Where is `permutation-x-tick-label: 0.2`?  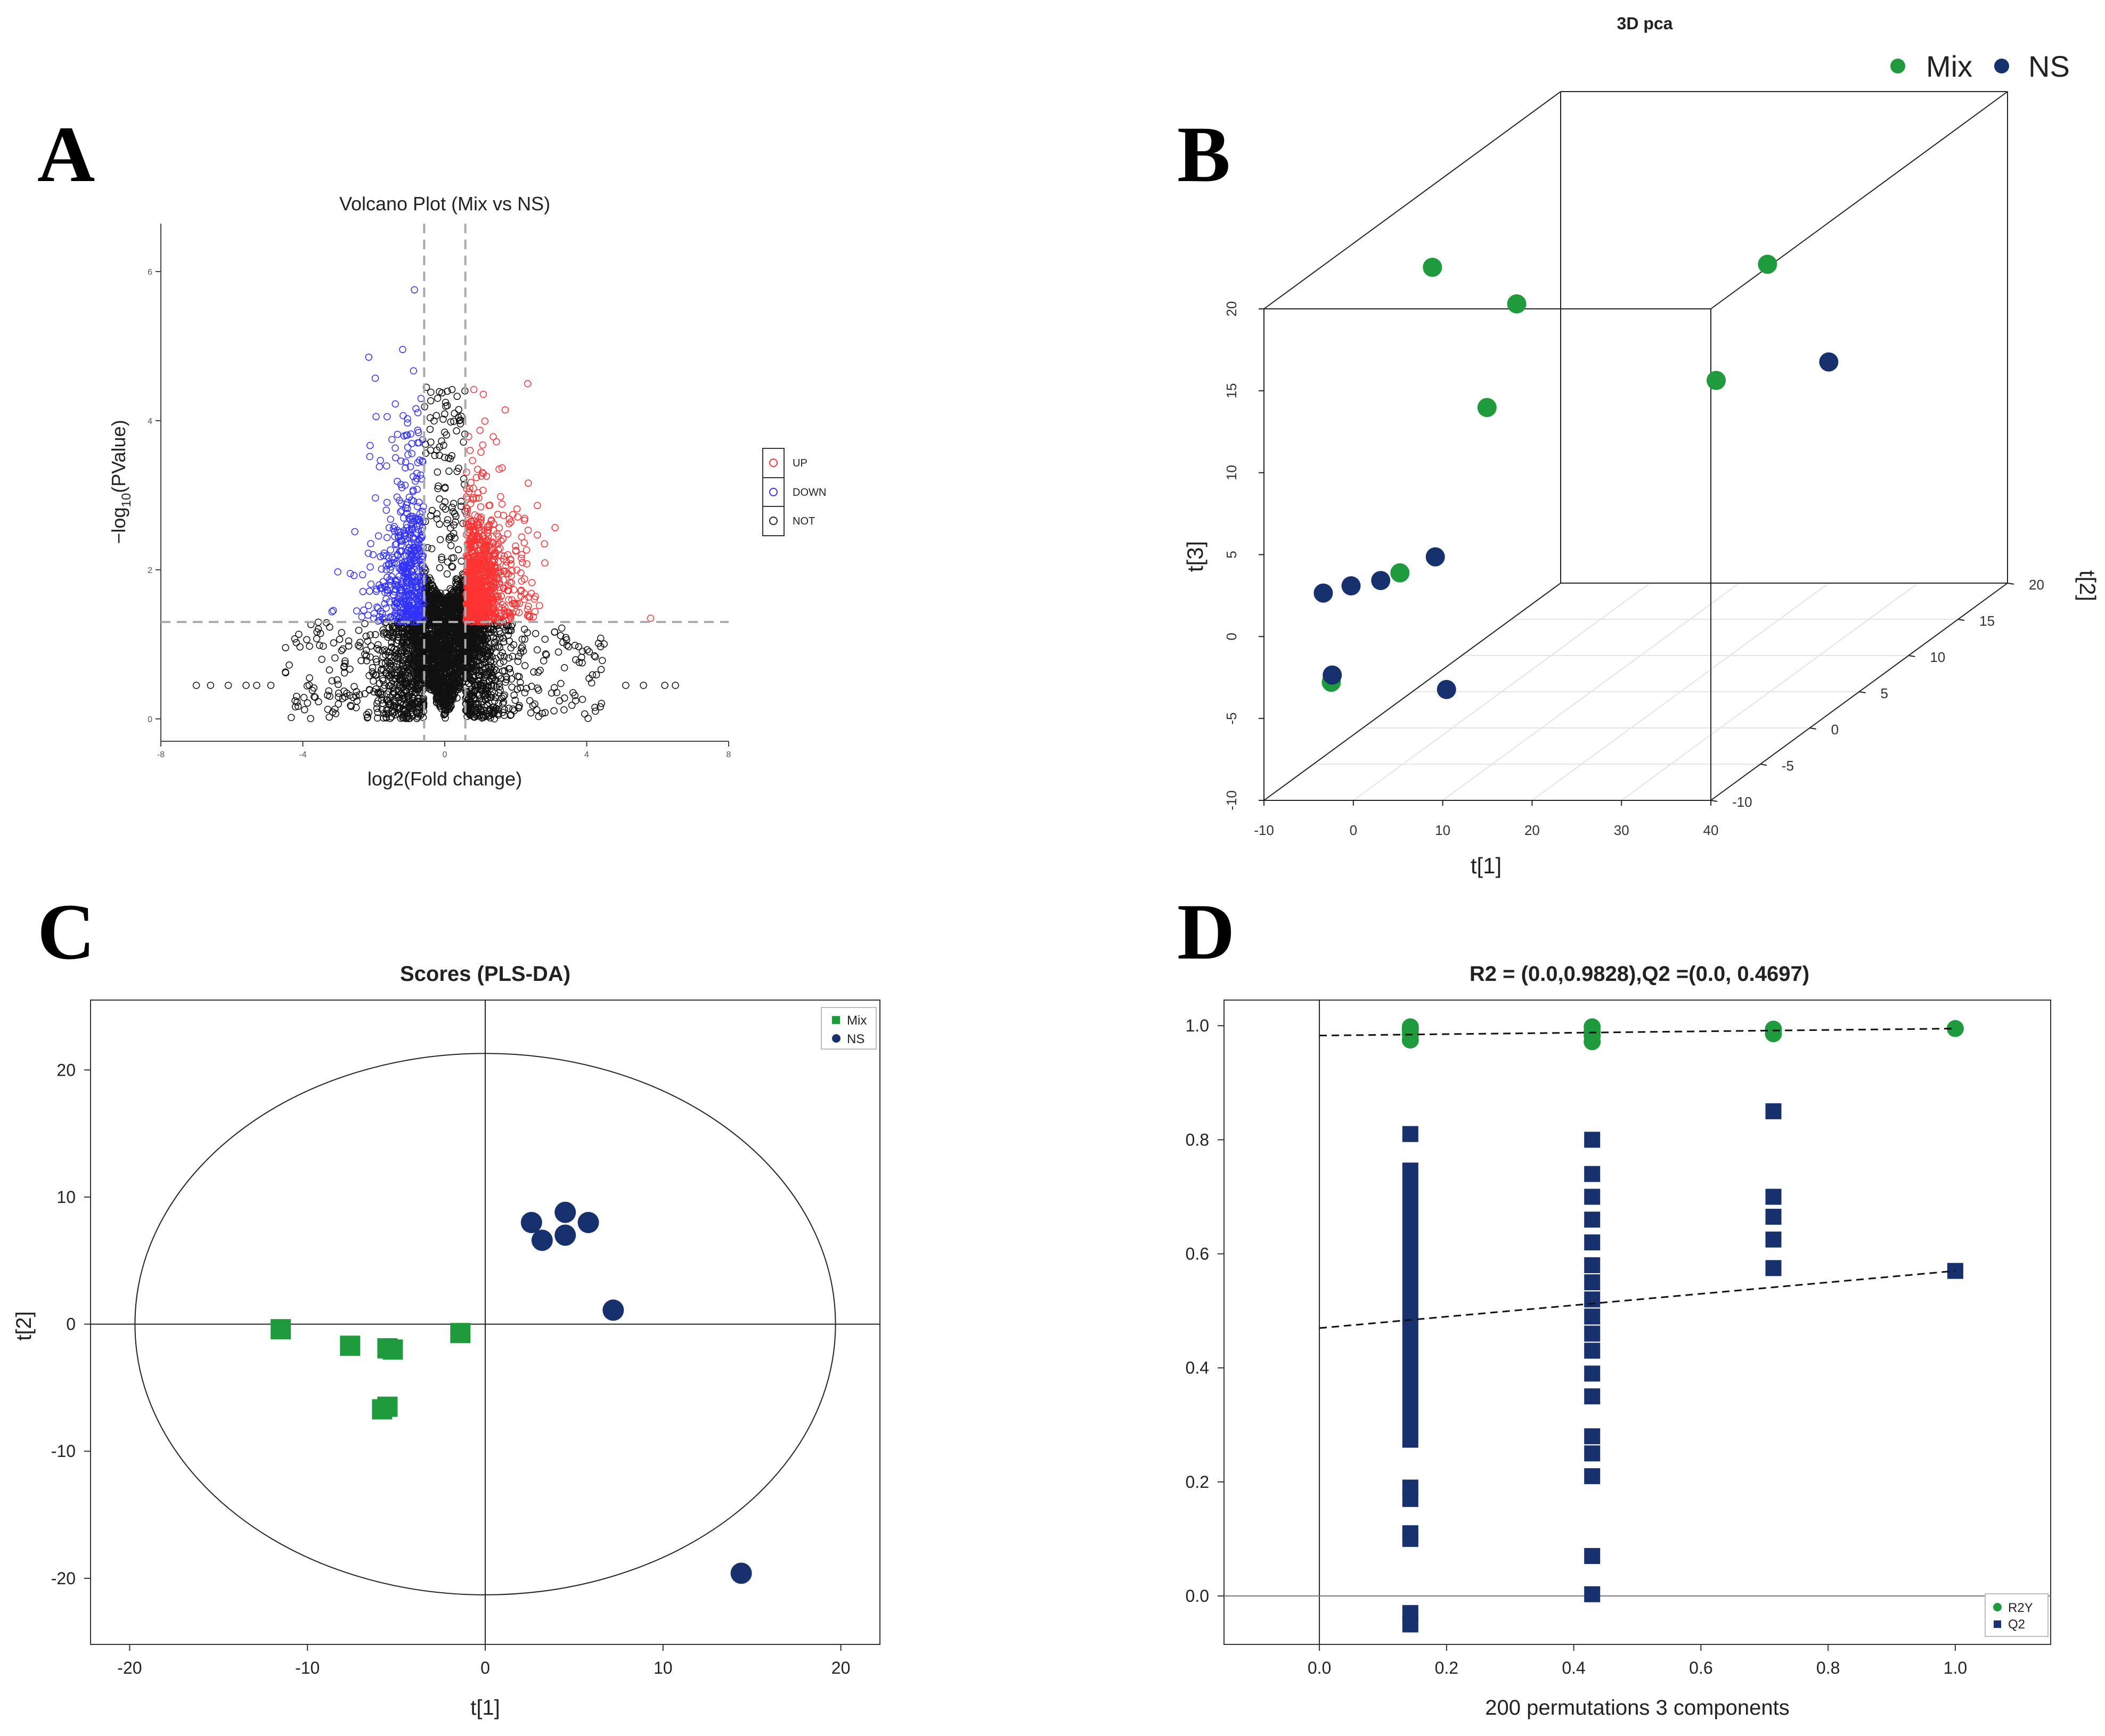 permutation-x-tick-label: 0.2 is located at coordinates (1446, 1668).